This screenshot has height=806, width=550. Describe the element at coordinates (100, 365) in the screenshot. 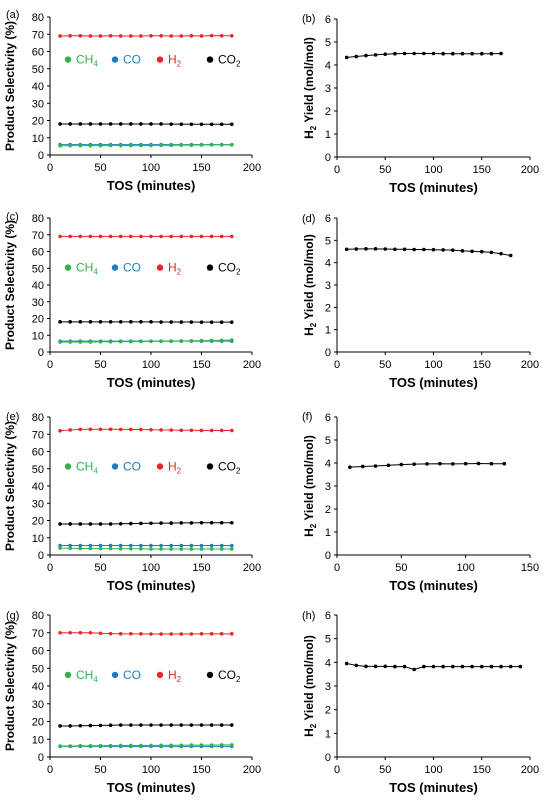

I see `x-tick-label: 50` at that location.